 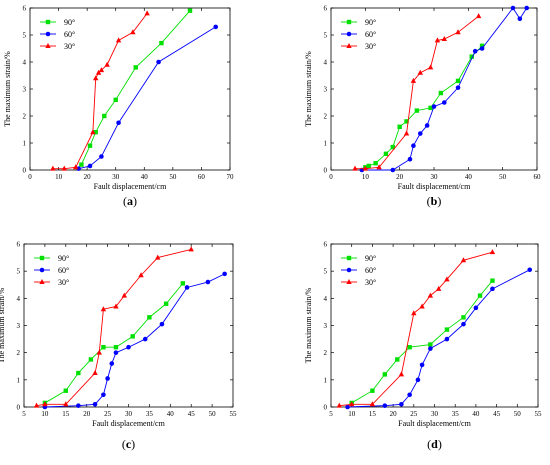 I want to click on panel-label: (a), so click(x=130, y=201).